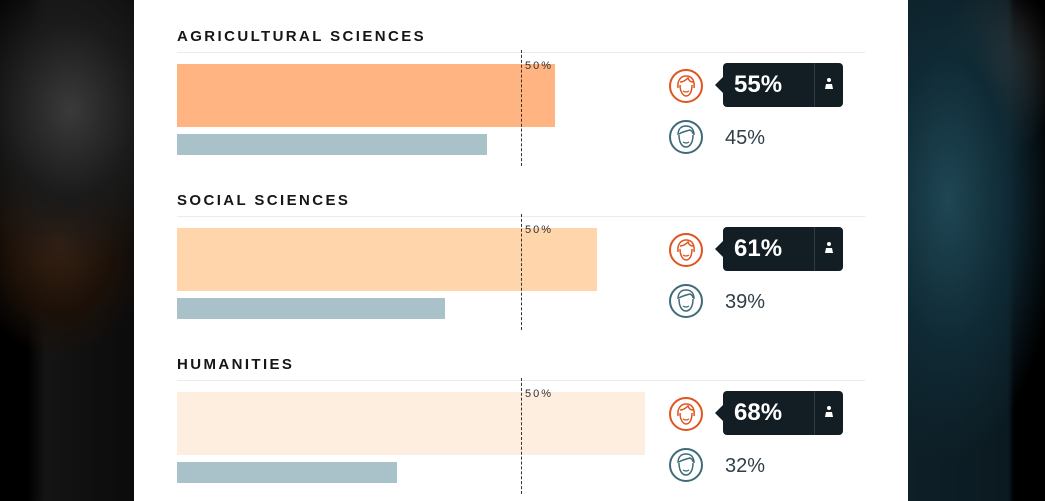 The image size is (1045, 501). What do you see at coordinates (745, 138) in the screenshot?
I see `male-percentage: 45%` at bounding box center [745, 138].